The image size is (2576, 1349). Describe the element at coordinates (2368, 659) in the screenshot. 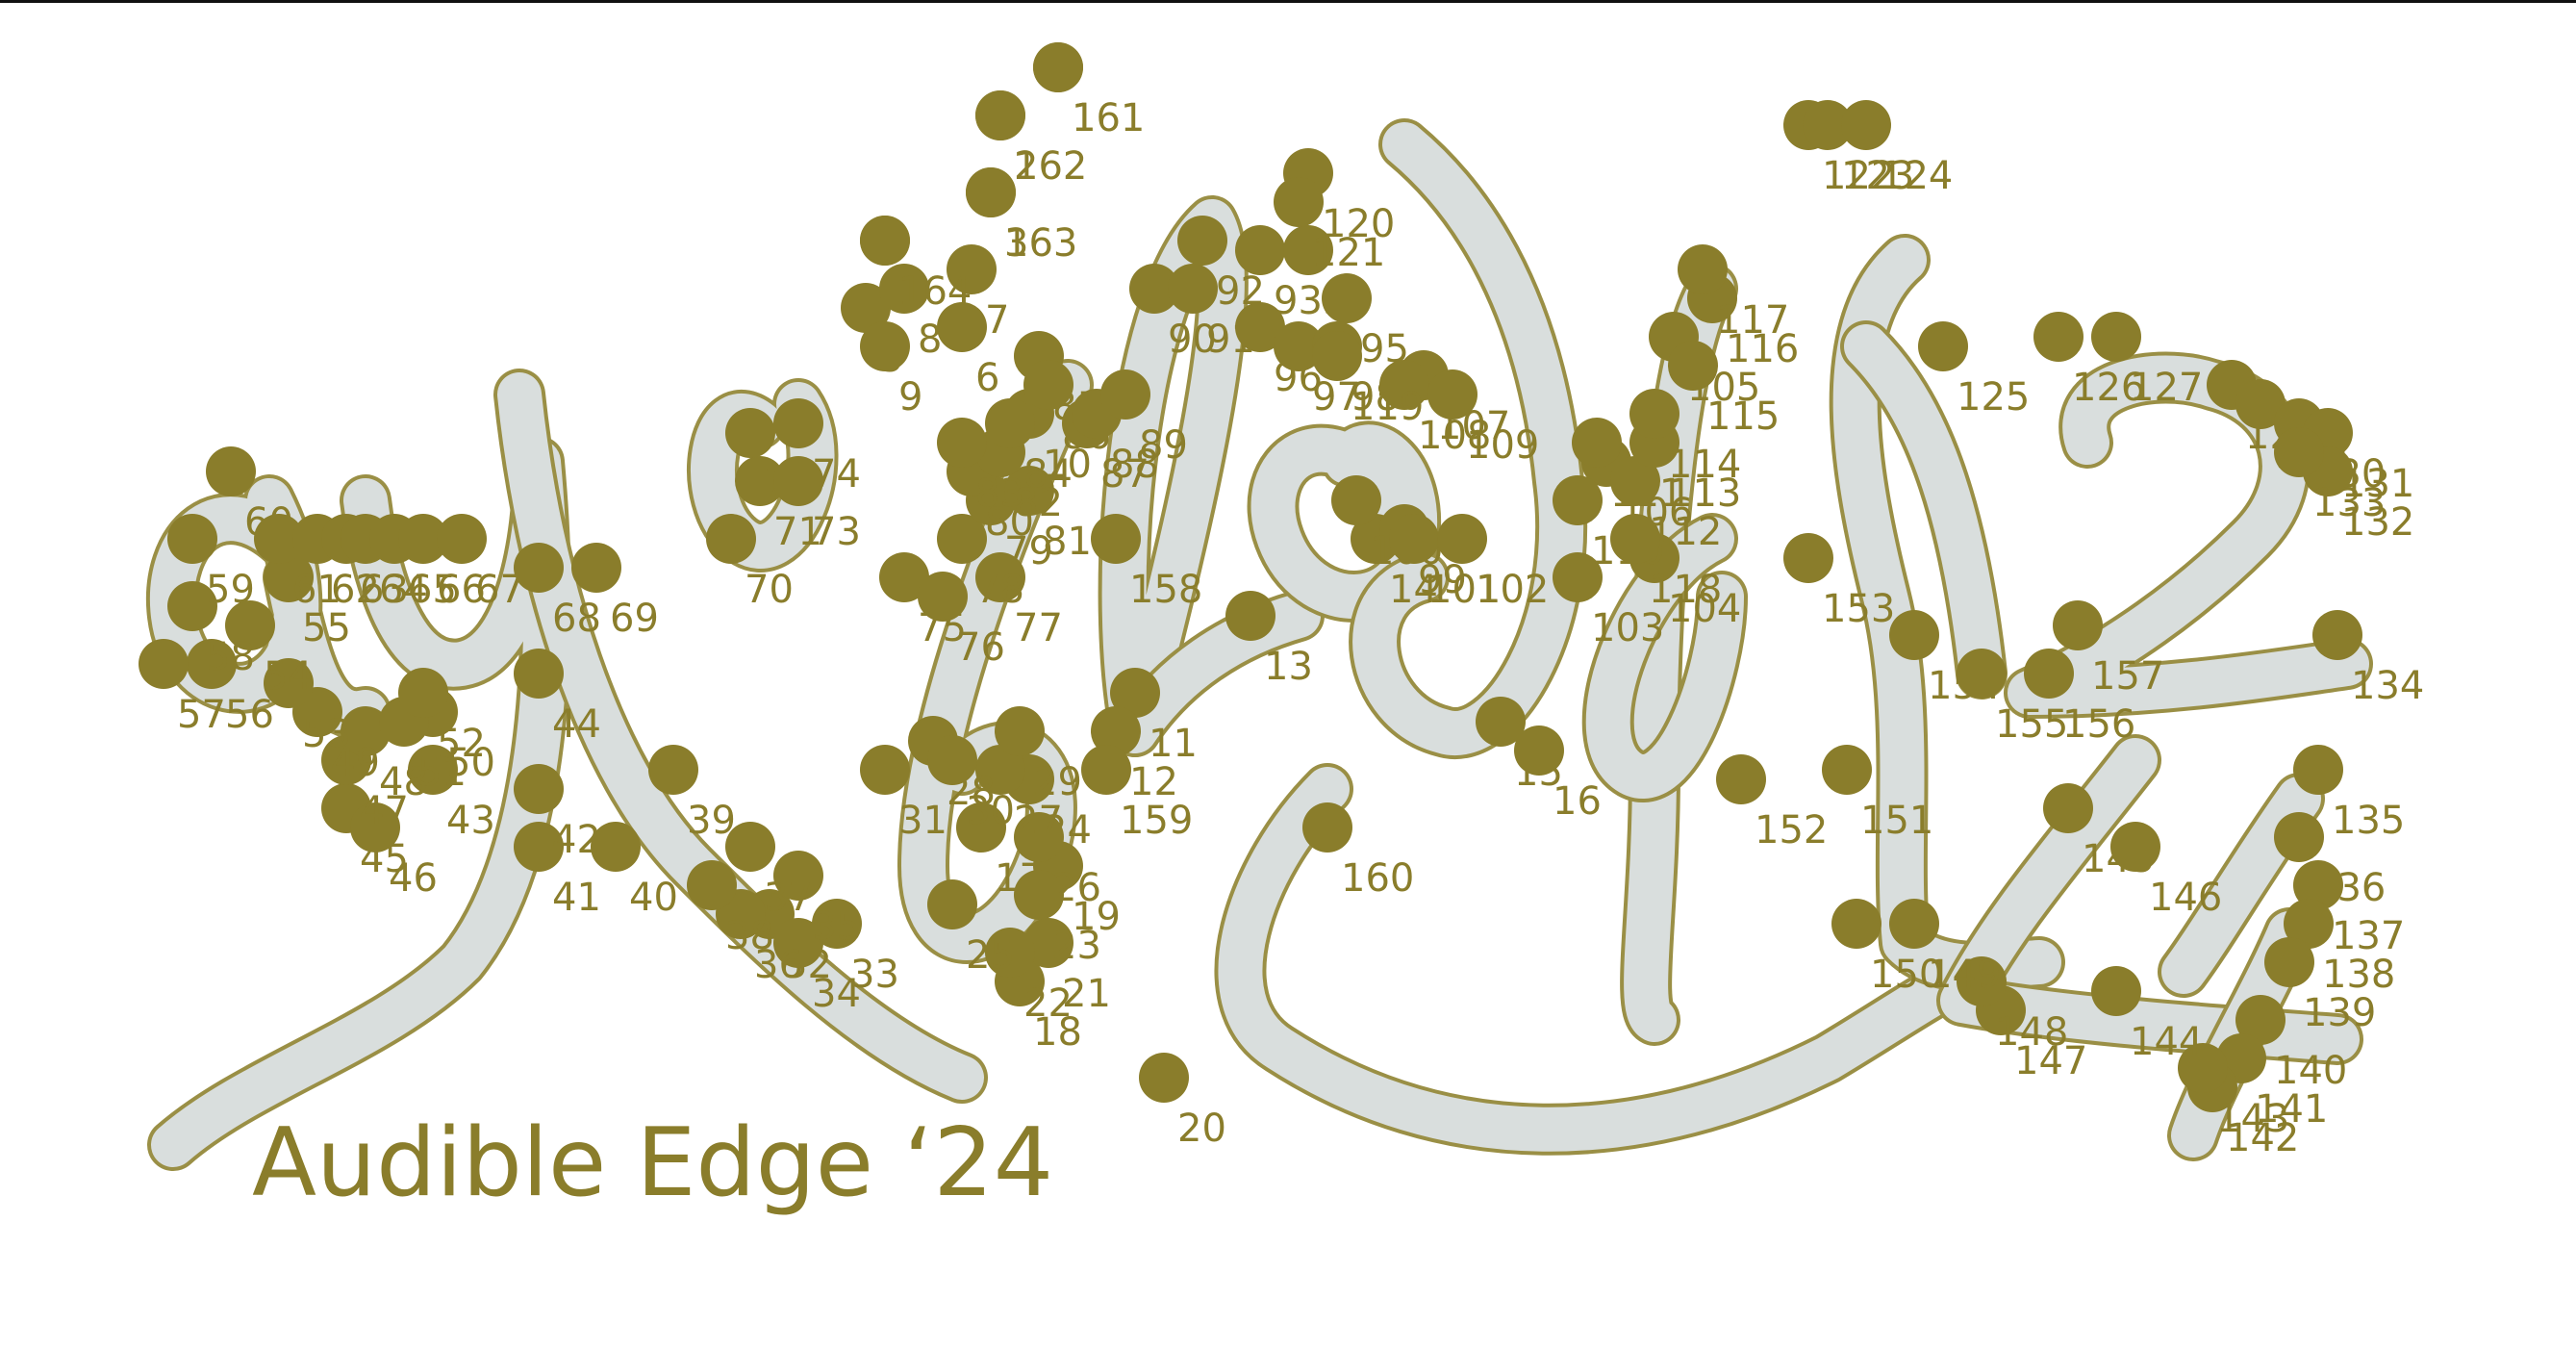

I see `point-marker: 134` at that location.